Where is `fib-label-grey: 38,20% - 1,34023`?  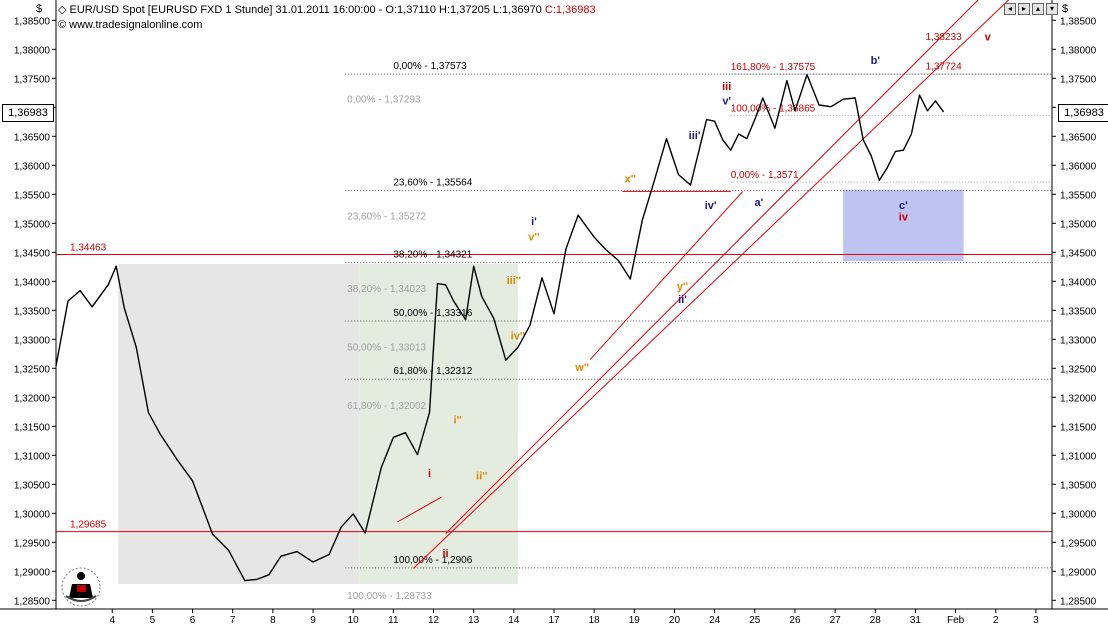 fib-label-grey: 38,20% - 1,34023 is located at coordinates (386, 289).